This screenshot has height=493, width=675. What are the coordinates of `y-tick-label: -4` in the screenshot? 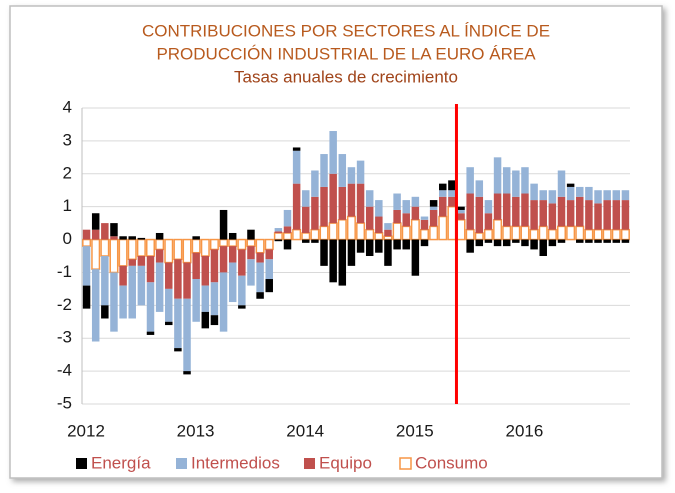 It's located at (64, 370).